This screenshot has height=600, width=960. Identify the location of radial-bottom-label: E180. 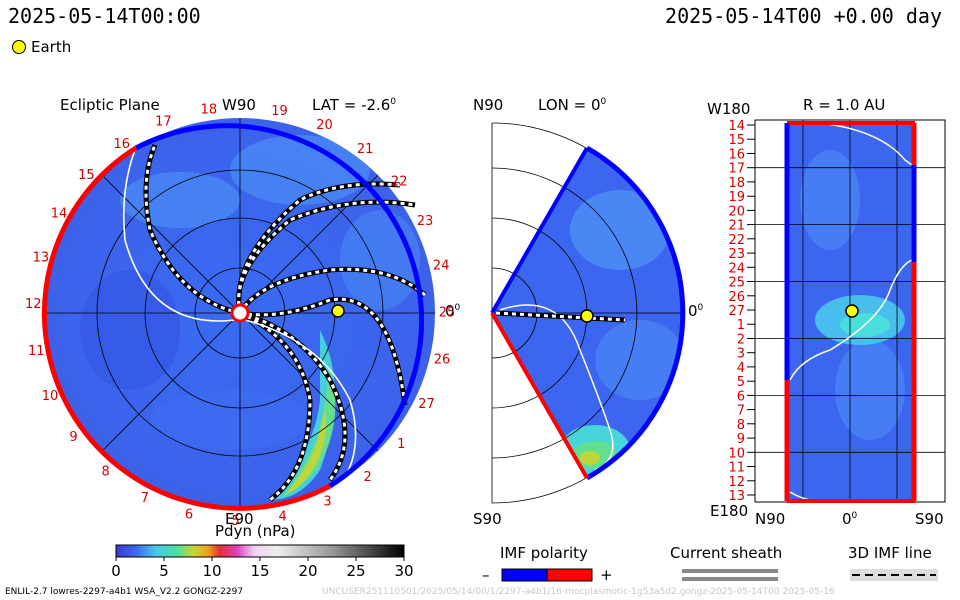
(729, 511).